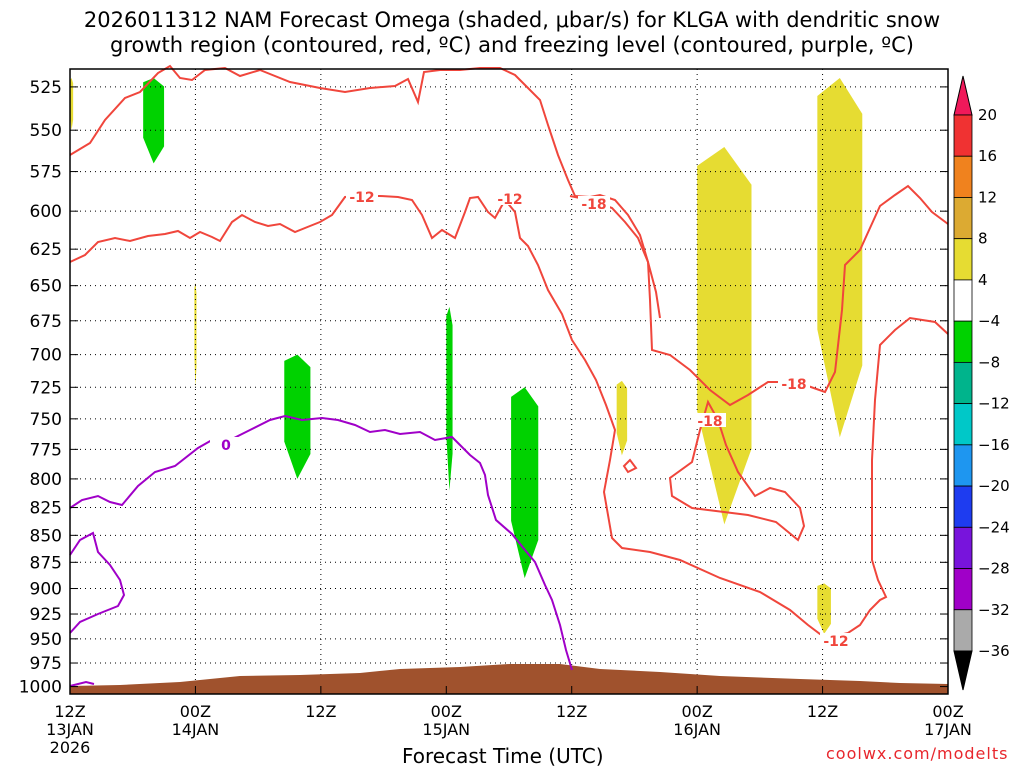 This screenshot has width=1024, height=768. I want to click on colorbar-label-13: −36, so click(994, 651).